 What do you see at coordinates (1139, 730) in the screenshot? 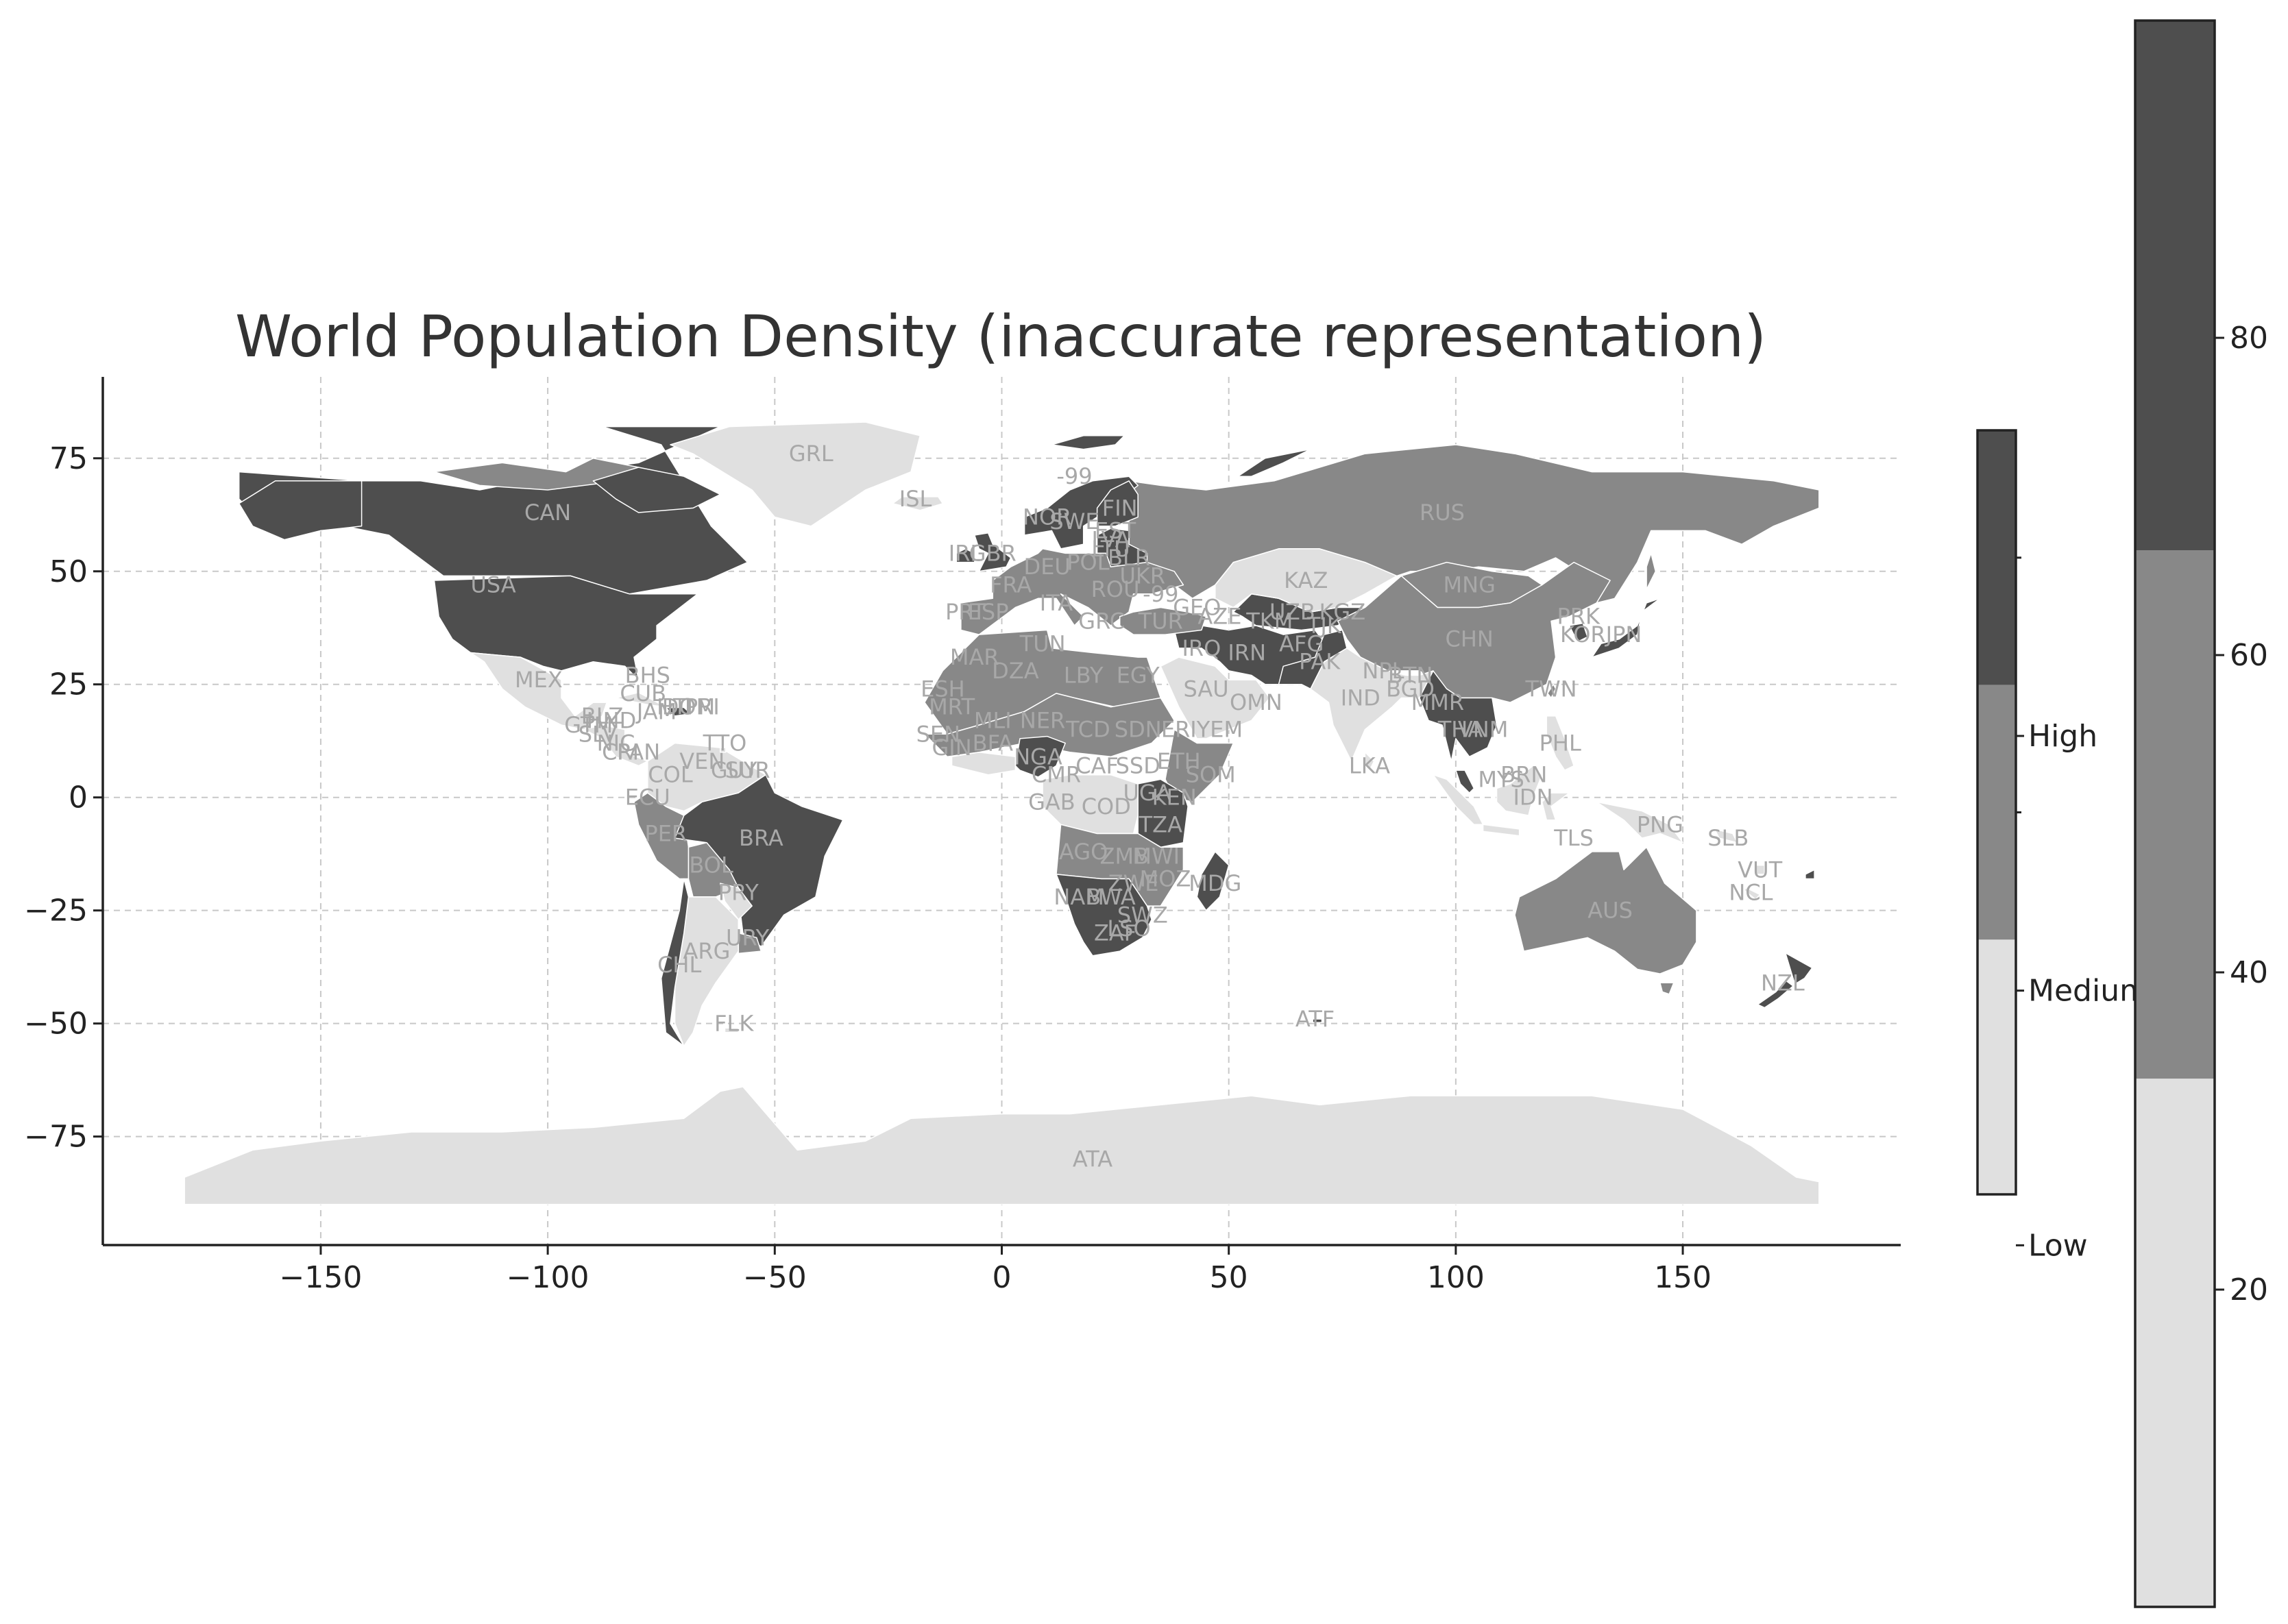
I see `country-label: SDN` at bounding box center [1139, 730].